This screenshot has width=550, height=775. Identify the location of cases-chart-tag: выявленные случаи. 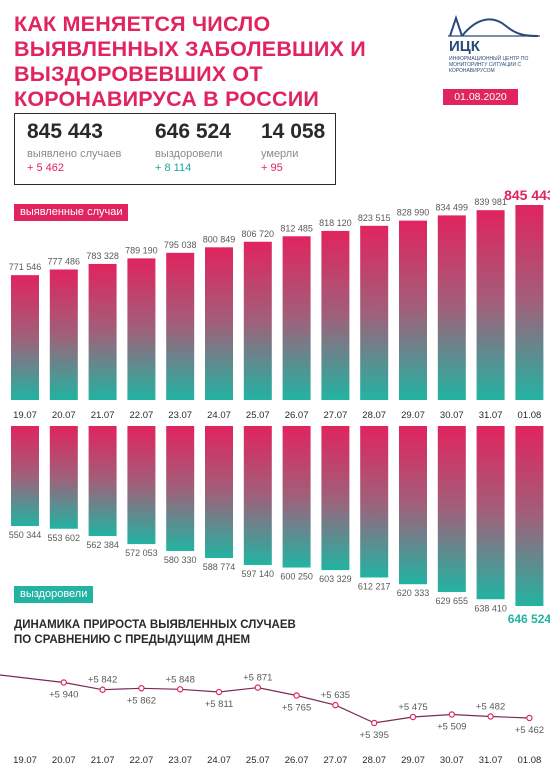
(71, 212).